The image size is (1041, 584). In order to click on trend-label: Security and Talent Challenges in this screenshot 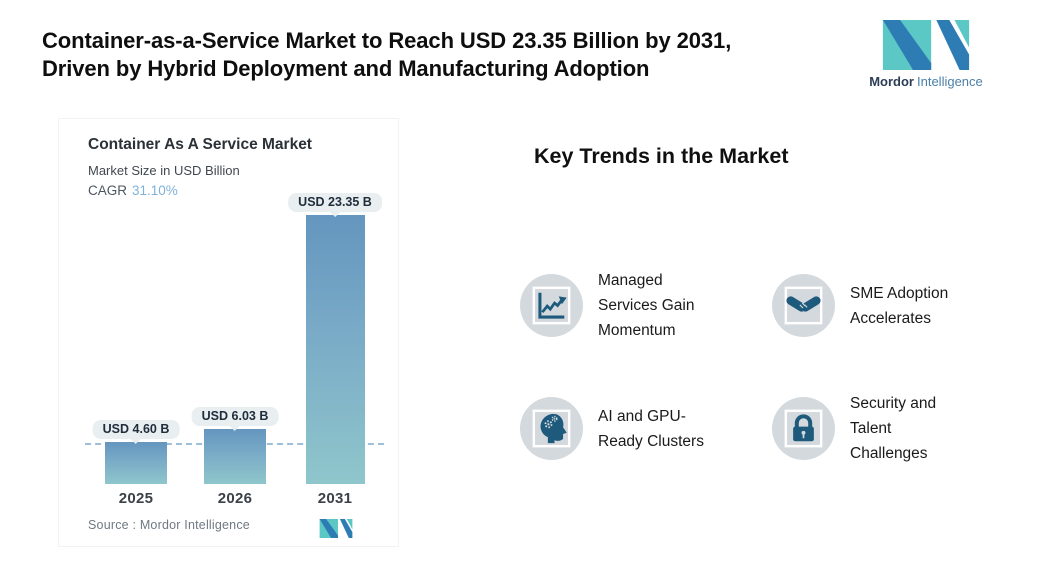, I will do `click(893, 428)`.